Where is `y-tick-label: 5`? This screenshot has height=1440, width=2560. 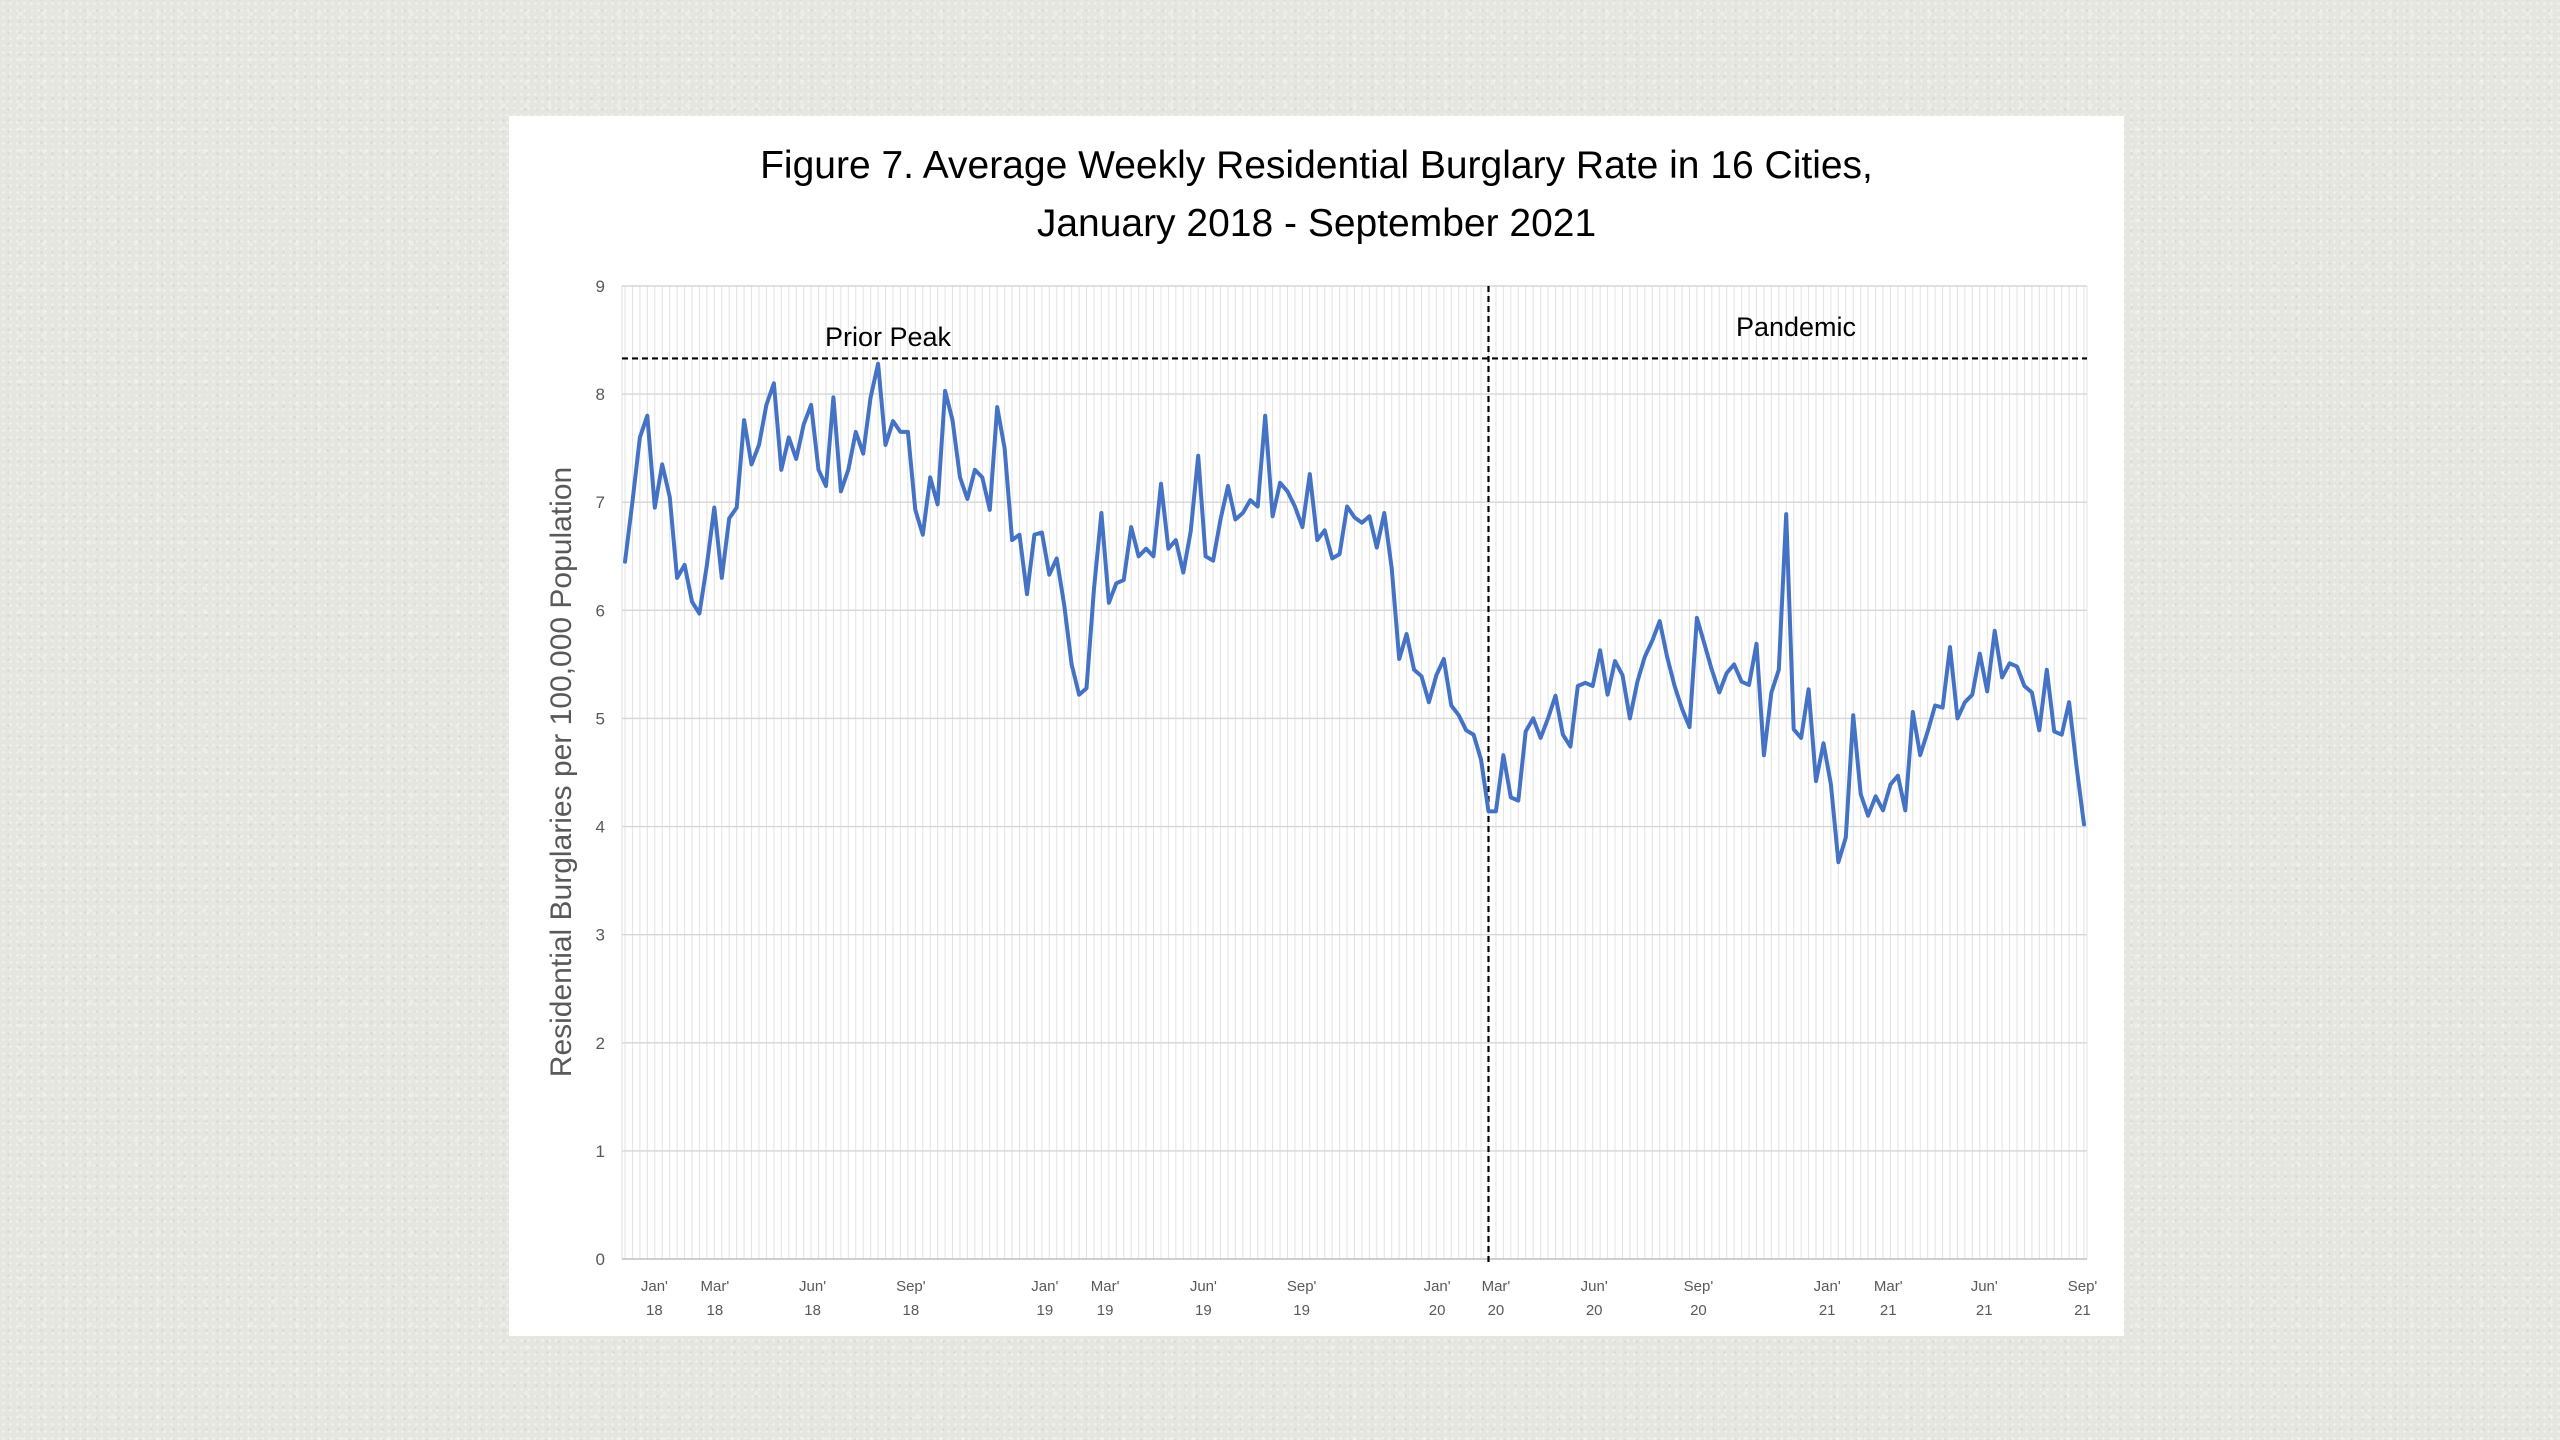 y-tick-label: 5 is located at coordinates (600, 718).